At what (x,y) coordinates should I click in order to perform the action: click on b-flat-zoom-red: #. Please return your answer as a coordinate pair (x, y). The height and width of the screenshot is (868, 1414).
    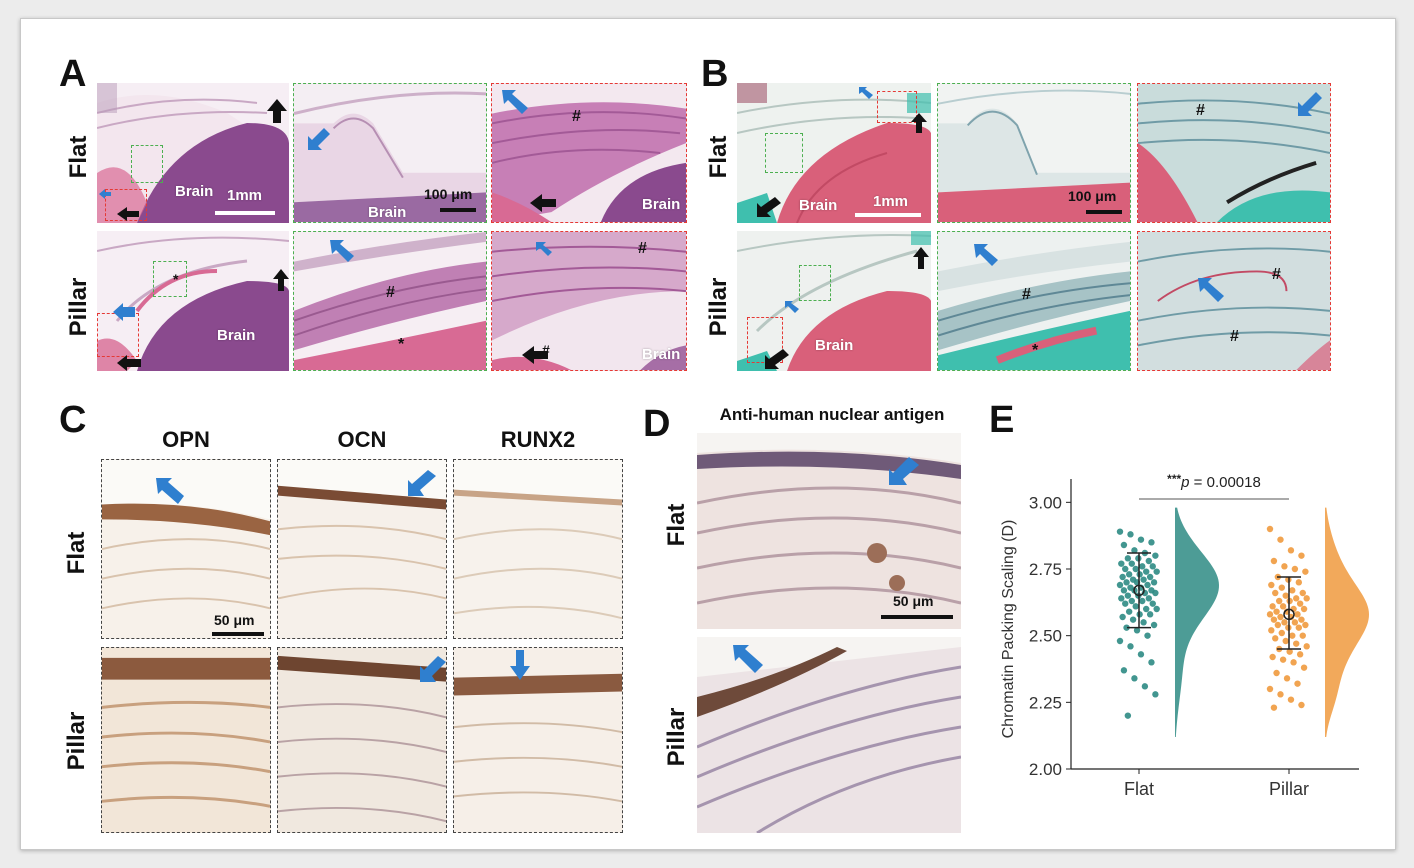
    Looking at the image, I should click on (1234, 153).